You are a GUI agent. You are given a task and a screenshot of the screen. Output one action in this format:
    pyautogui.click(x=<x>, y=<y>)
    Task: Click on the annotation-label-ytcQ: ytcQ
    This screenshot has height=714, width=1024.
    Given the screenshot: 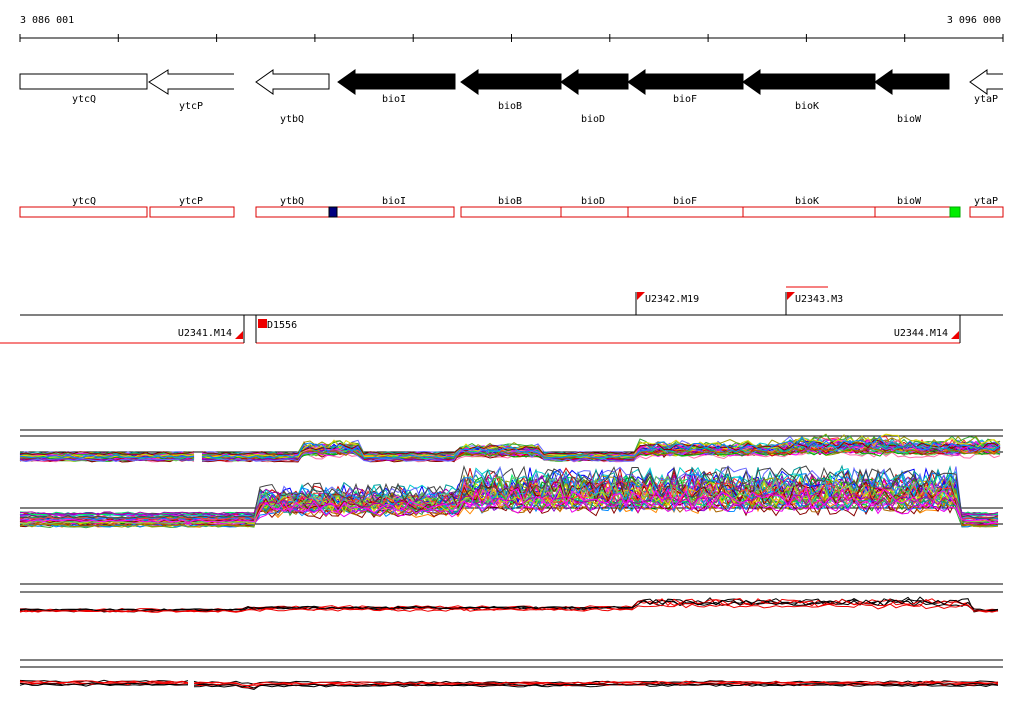 What is the action you would take?
    pyautogui.click(x=84, y=201)
    